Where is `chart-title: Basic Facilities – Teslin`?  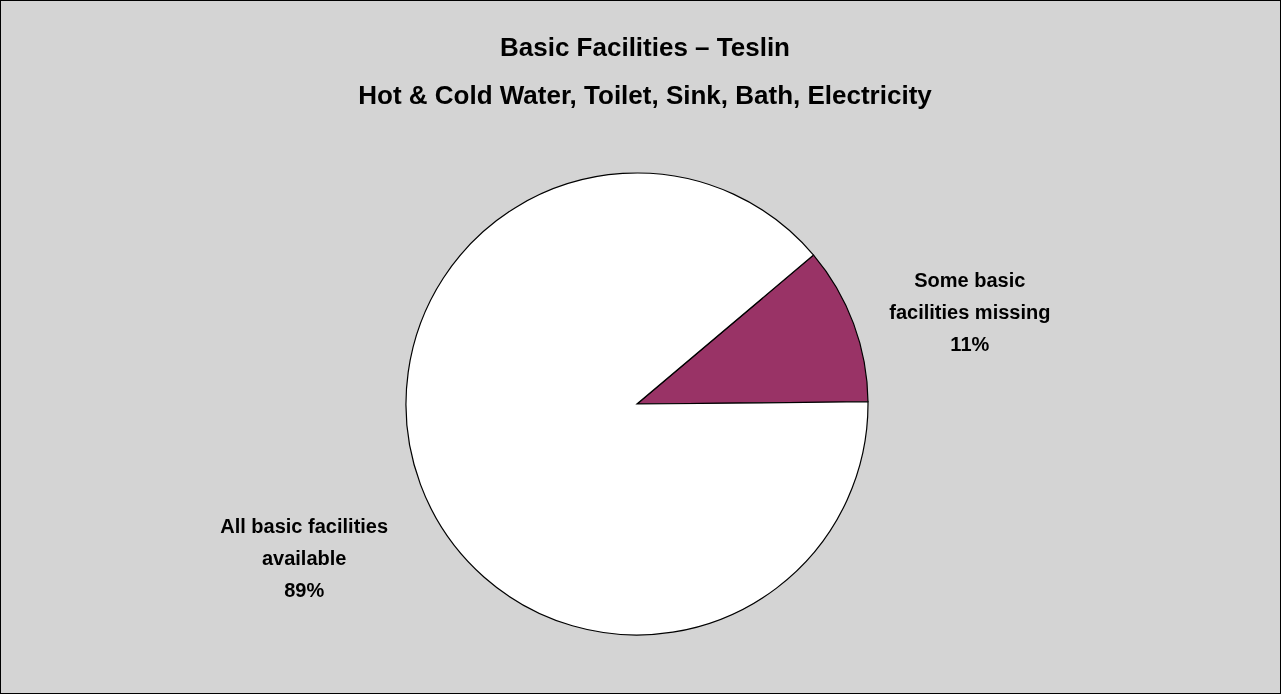 chart-title: Basic Facilities – Teslin is located at coordinates (645, 47).